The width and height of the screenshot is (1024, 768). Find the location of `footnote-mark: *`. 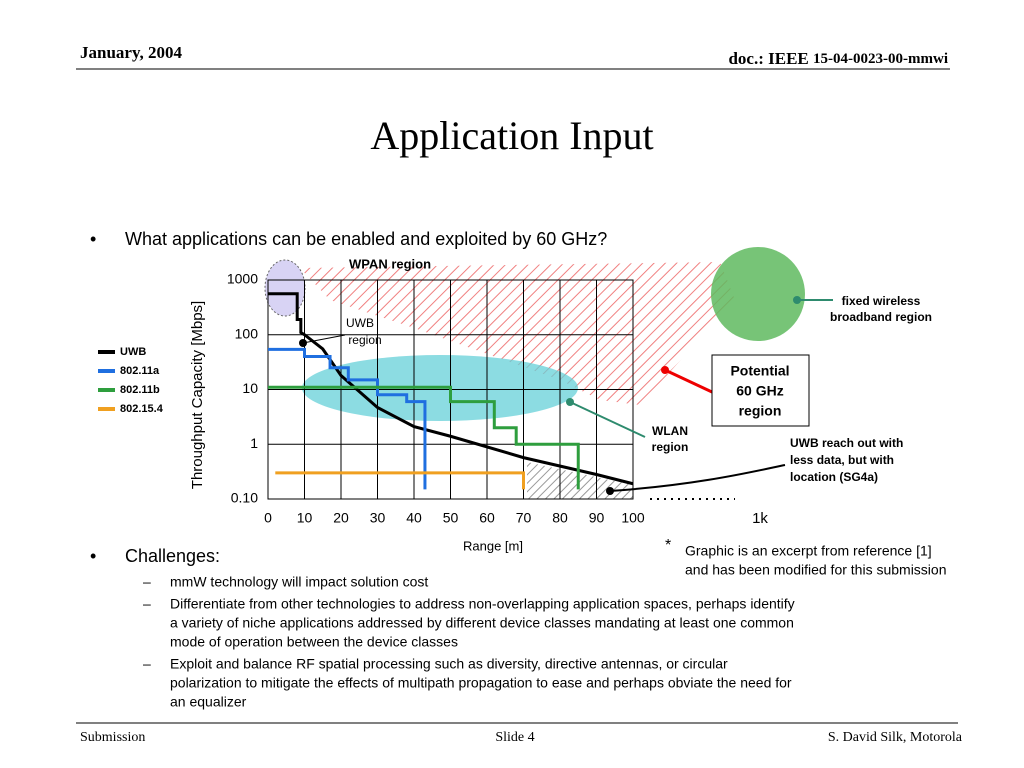

footnote-mark: * is located at coordinates (668, 545).